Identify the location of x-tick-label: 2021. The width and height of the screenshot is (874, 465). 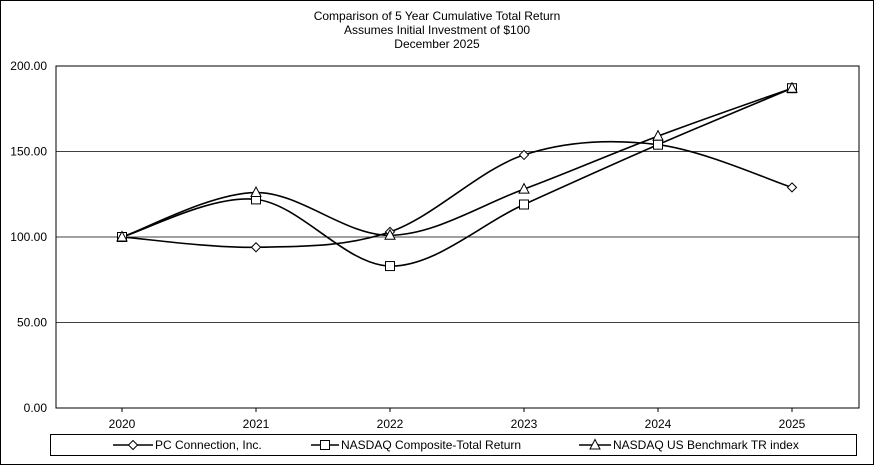
(256, 424).